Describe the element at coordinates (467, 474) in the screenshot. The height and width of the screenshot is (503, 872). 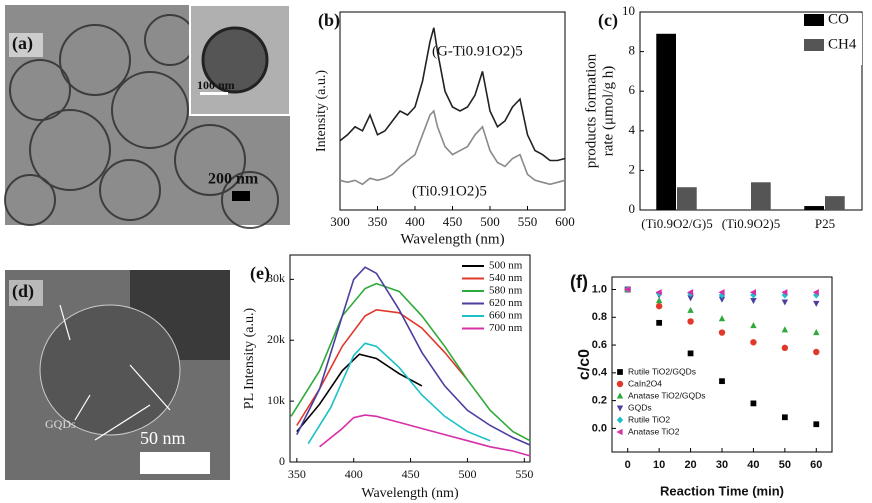
I see `x-tick-label: 500` at that location.